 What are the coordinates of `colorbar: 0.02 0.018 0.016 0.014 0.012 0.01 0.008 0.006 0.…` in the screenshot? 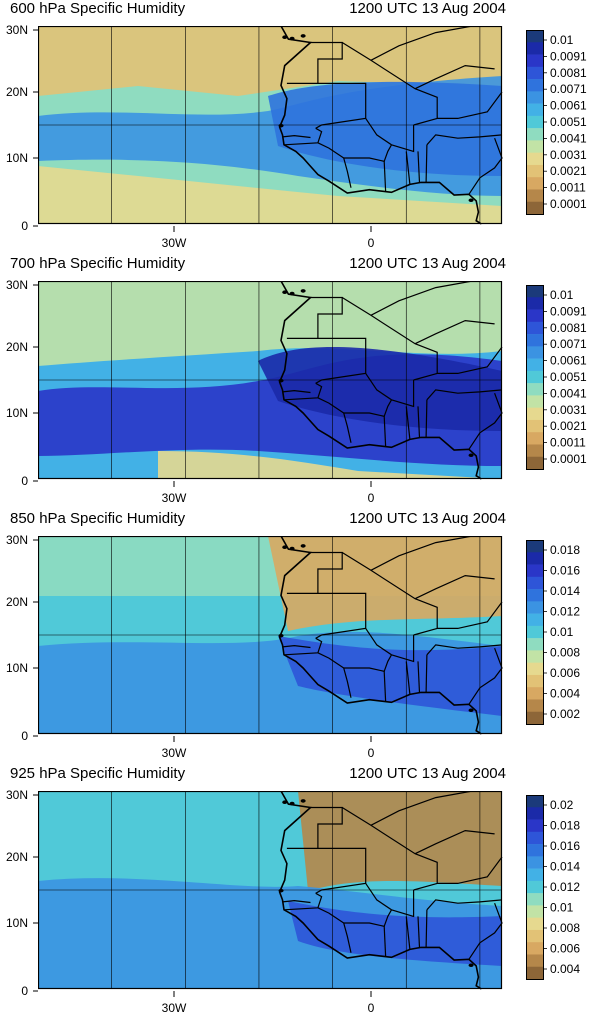 It's located at (553, 887).